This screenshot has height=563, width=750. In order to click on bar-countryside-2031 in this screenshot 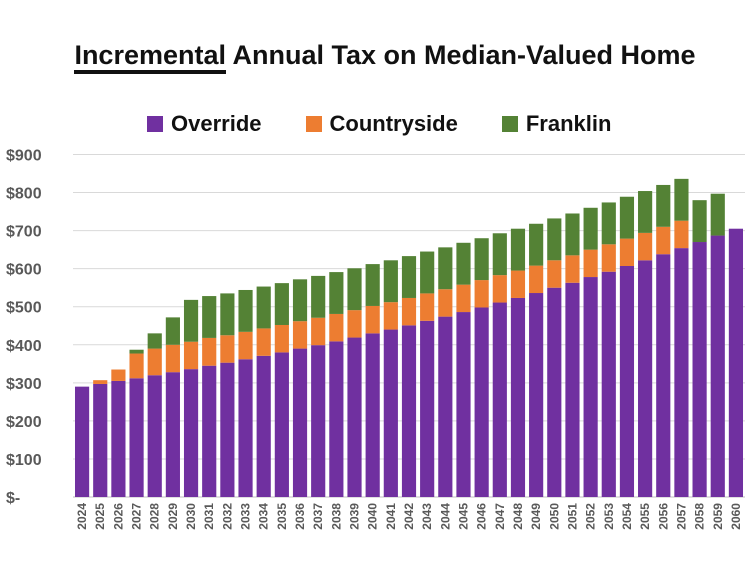, I will do `click(209, 351)`.